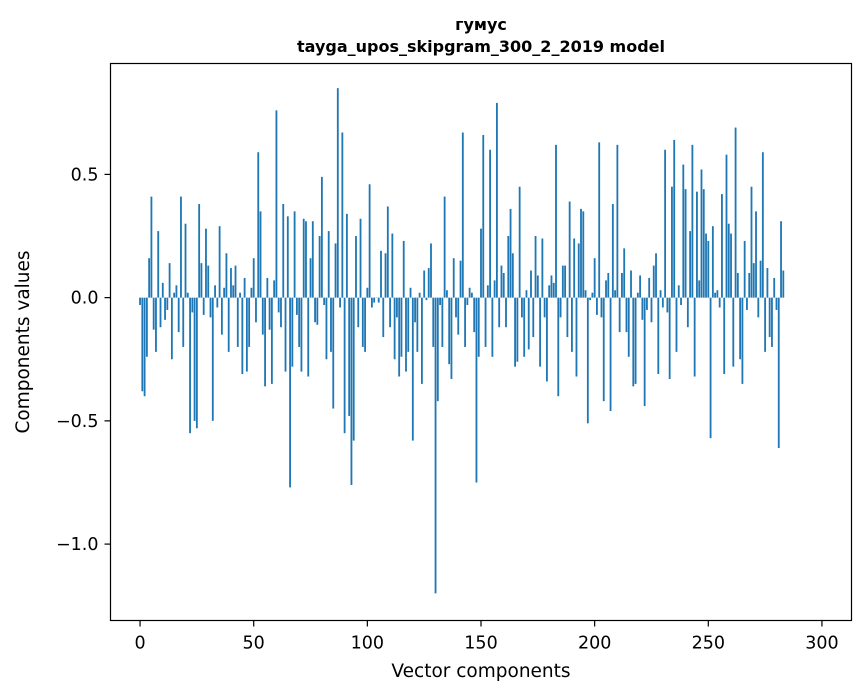 The image size is (867, 696). I want to click on x-tick-label: 200, so click(594, 644).